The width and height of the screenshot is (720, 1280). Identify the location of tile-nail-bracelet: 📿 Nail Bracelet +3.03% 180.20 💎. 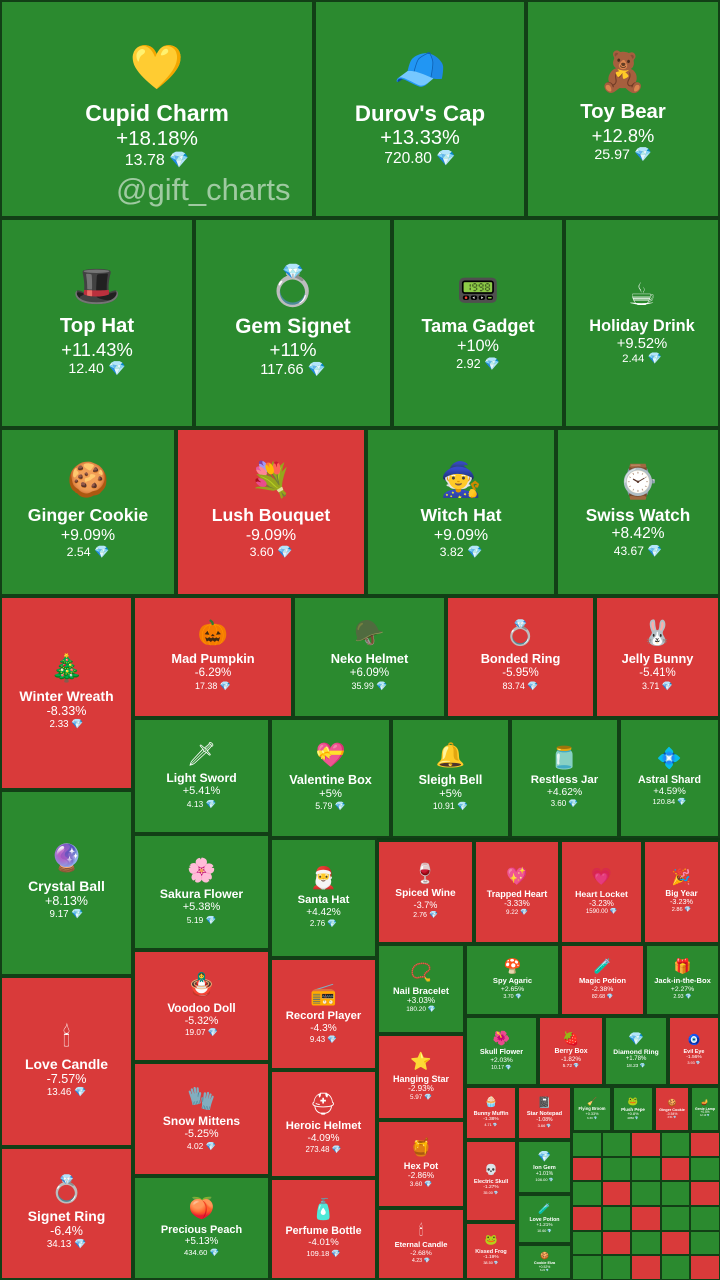
(421, 989).